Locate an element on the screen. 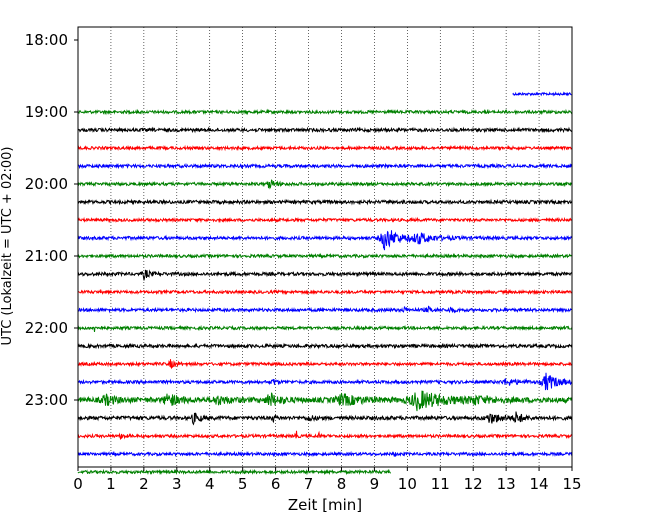 The image size is (650, 520). y-tick-label: 18:00 is located at coordinates (46, 40).